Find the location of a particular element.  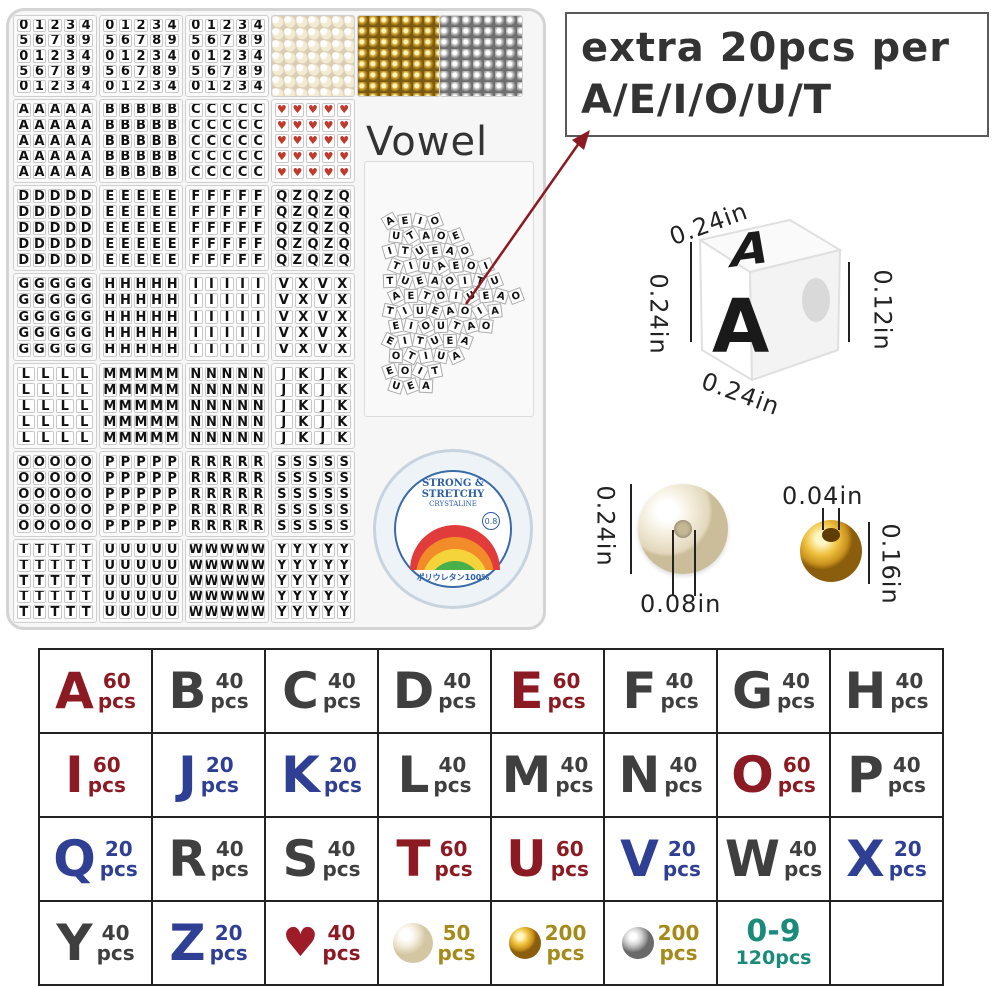

letter-glyph: Z is located at coordinates (187, 943).